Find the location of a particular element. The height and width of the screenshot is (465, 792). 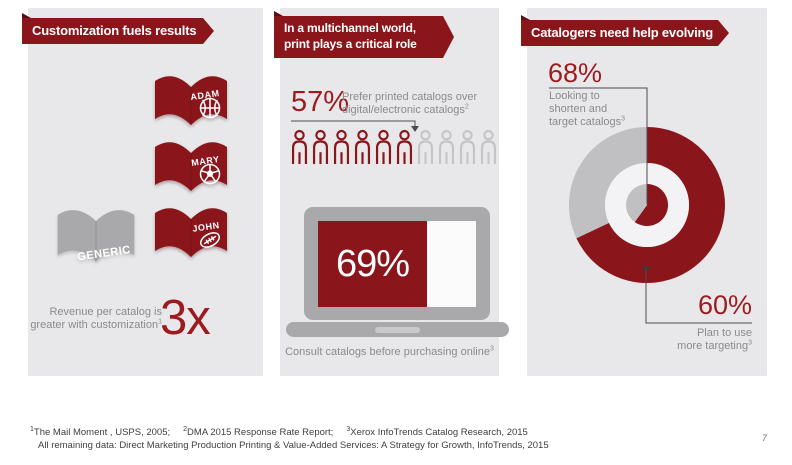

footnote-1: 1The Mail Moment , USPS, 2005; is located at coordinates (100, 431).